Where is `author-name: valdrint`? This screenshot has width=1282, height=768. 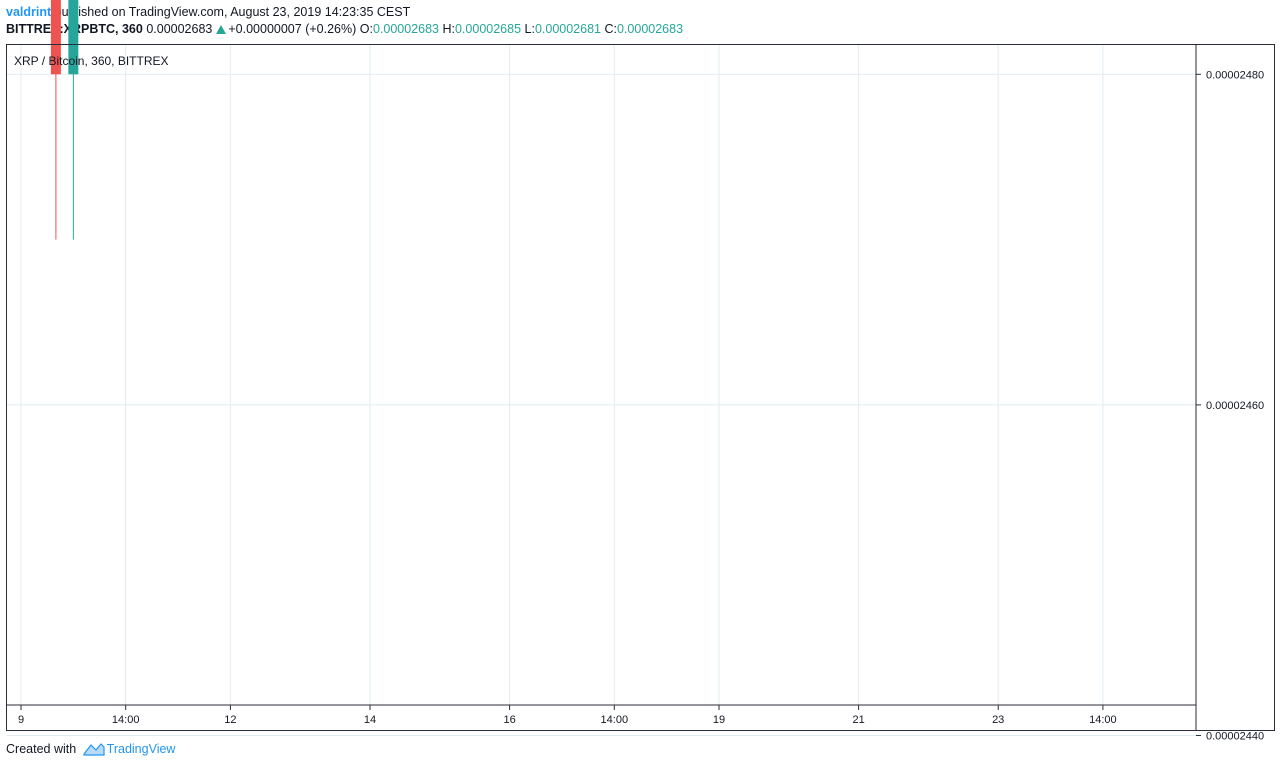
author-name: valdrint is located at coordinates (29, 12).